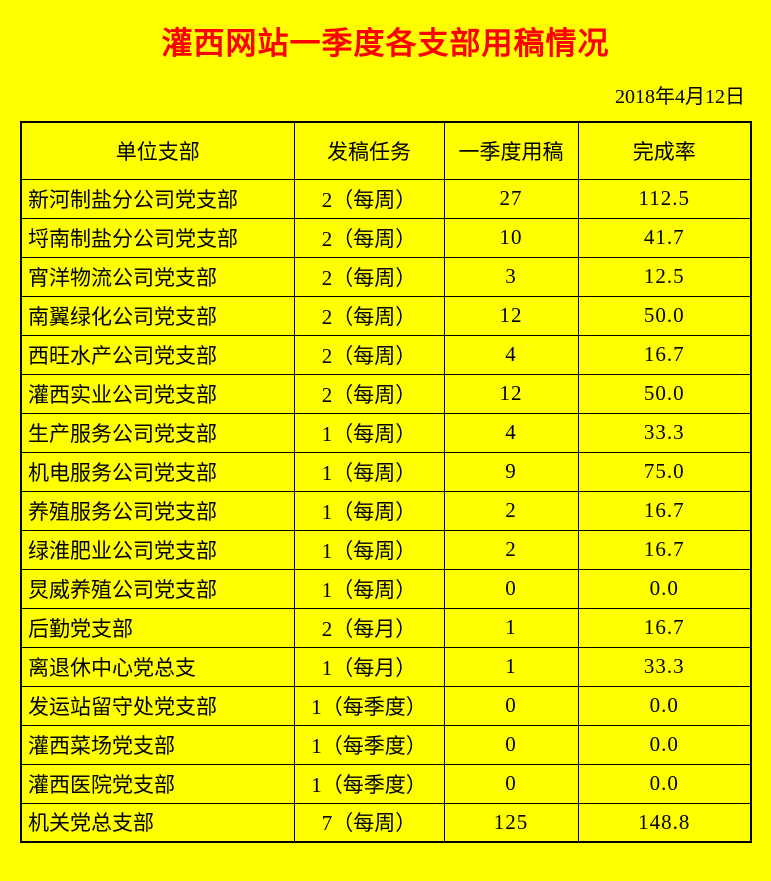 This screenshot has width=771, height=881. What do you see at coordinates (157, 354) in the screenshot?
I see `unit-branch-cell: 西旺水产公司党支部` at bounding box center [157, 354].